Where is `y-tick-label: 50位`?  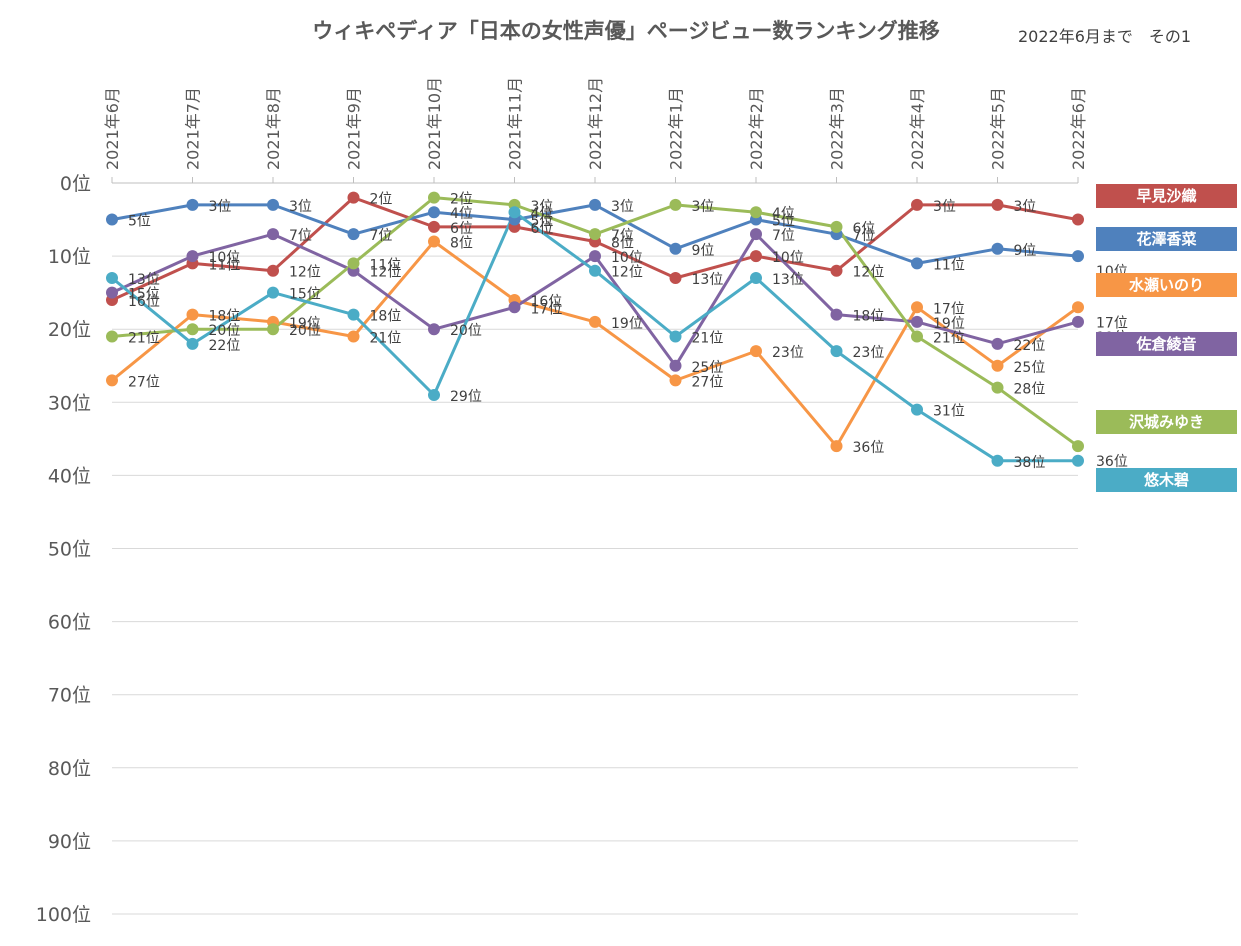
y-tick-label: 50位 is located at coordinates (69, 550).